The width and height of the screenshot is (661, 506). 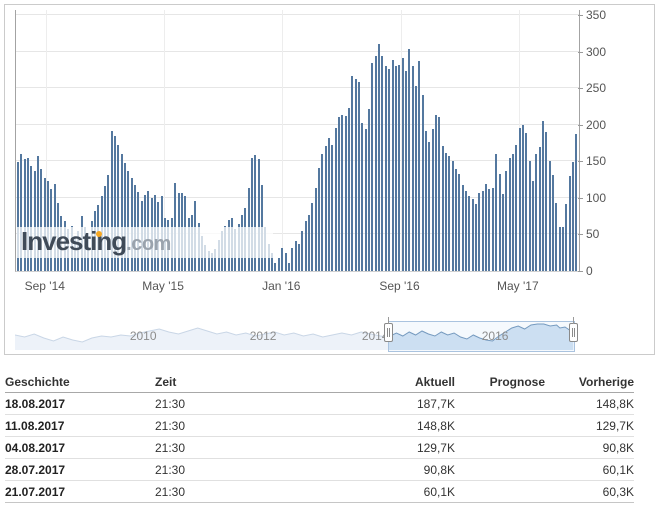 I want to click on navigator-left-handle, so click(x=388, y=329).